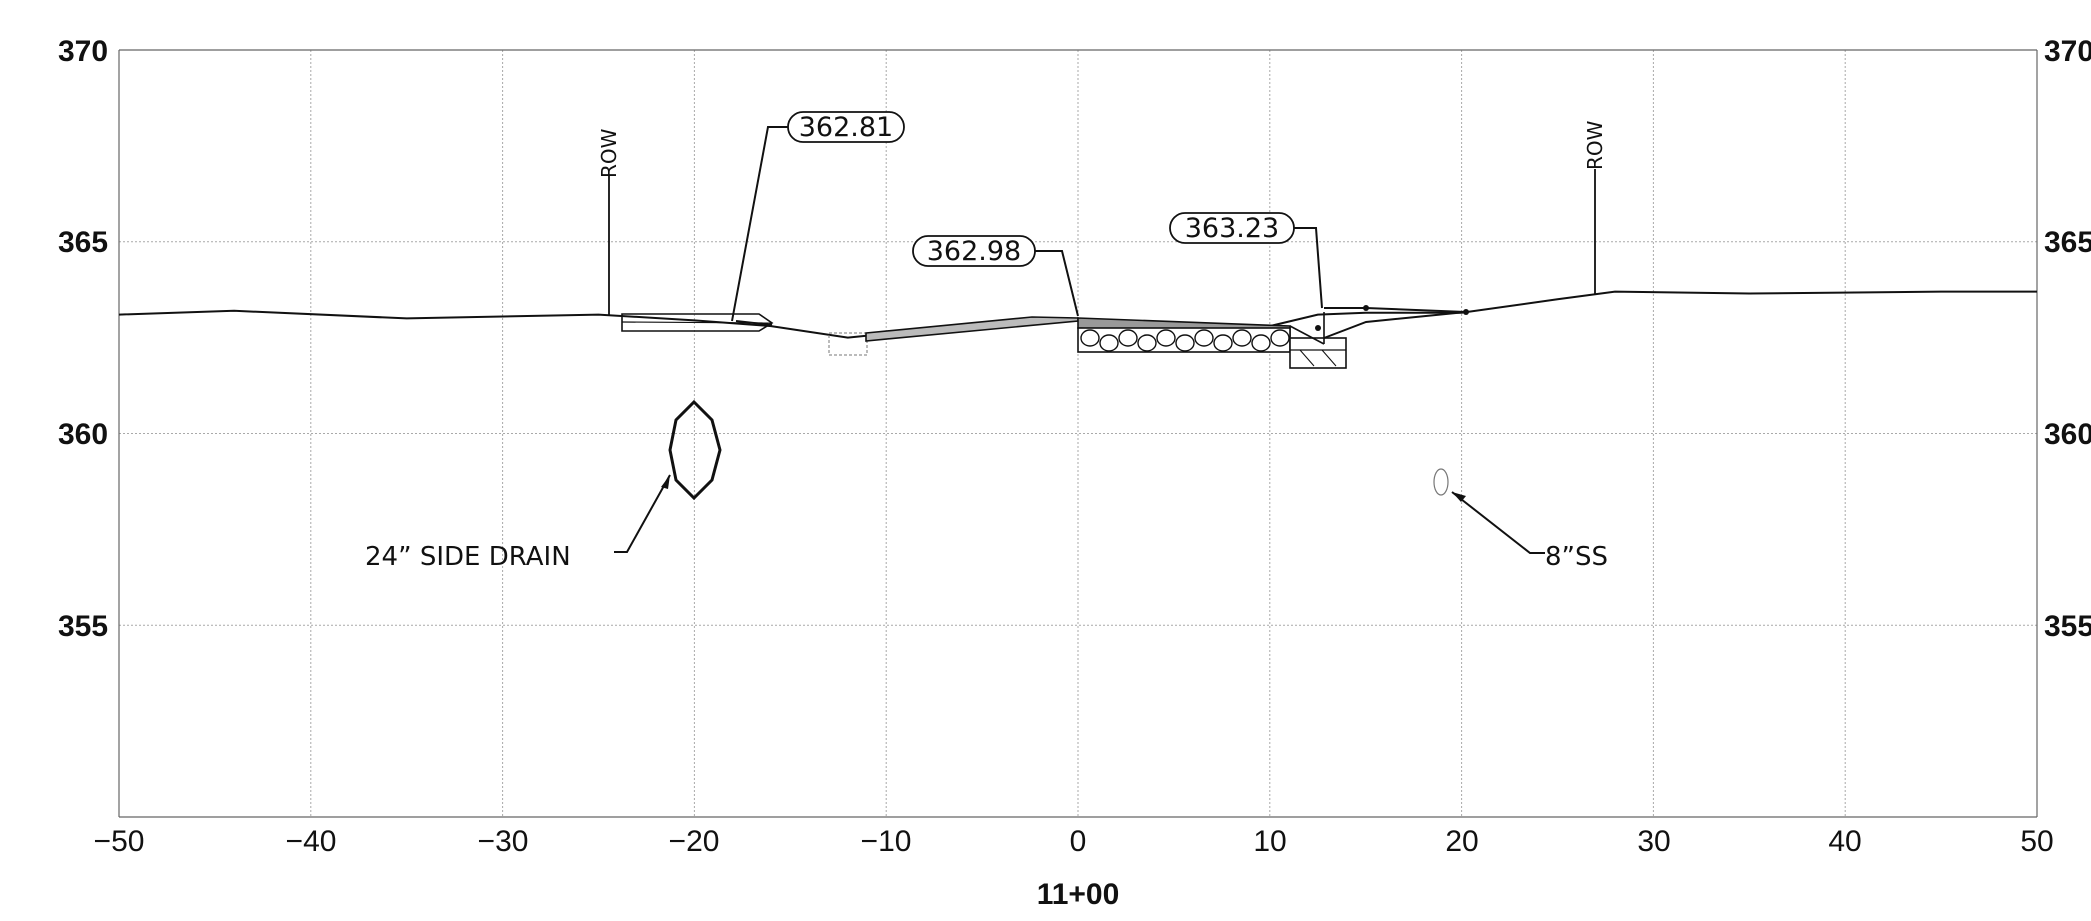 The image size is (2091, 921). Describe the element at coordinates (1595, 207) in the screenshot. I see `row-marker-right: ROW` at that location.